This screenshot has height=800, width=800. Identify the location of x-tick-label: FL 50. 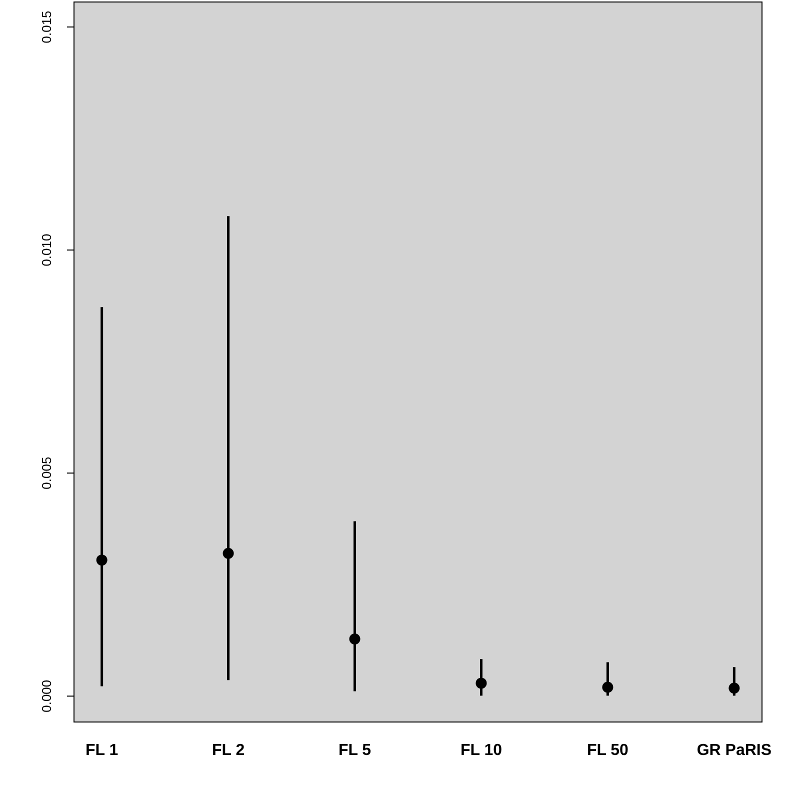
(607, 750).